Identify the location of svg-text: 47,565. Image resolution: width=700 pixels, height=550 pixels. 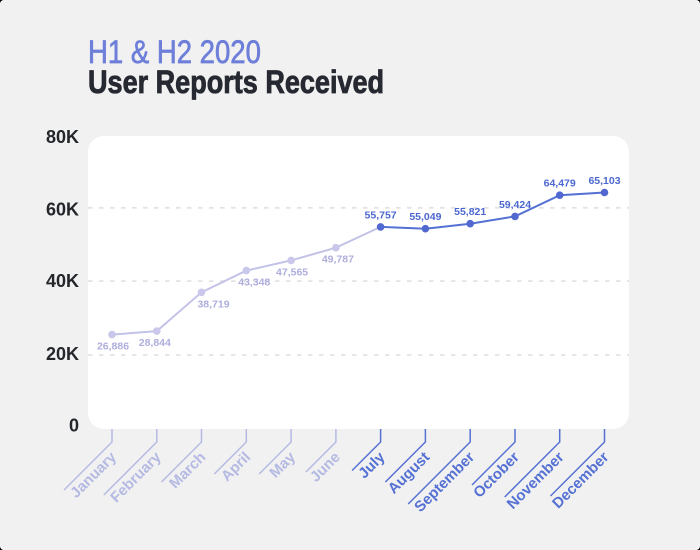
(292, 272).